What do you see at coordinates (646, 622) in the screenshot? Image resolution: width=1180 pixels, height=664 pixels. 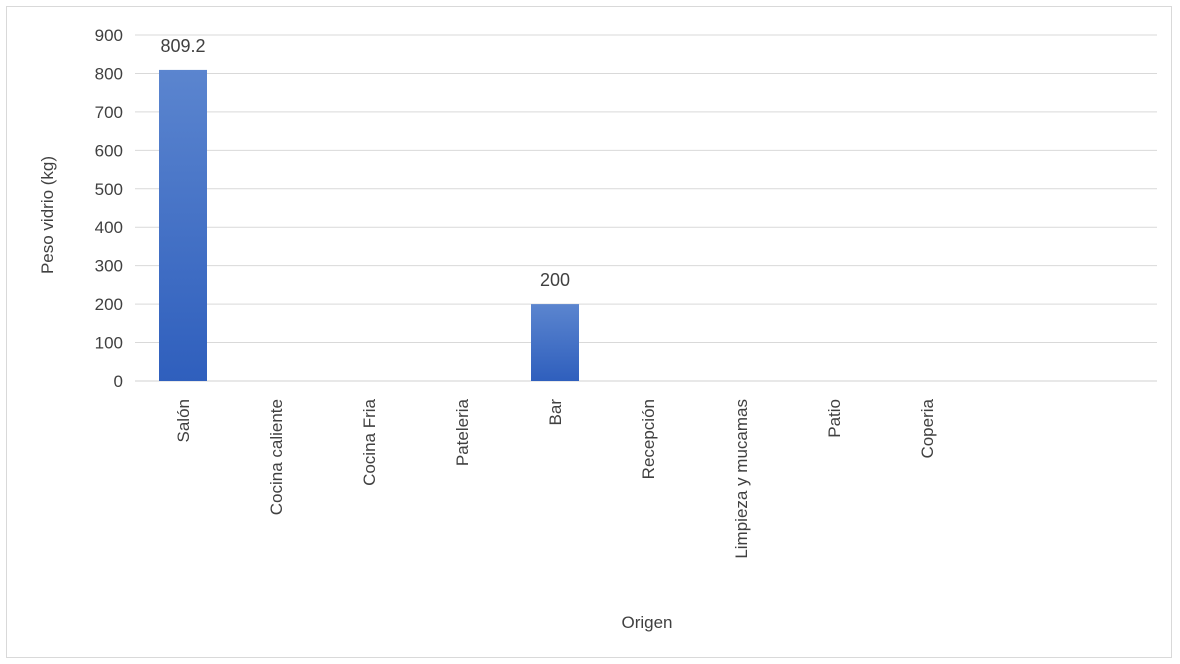 I see `x-axis-title: Origen` at bounding box center [646, 622].